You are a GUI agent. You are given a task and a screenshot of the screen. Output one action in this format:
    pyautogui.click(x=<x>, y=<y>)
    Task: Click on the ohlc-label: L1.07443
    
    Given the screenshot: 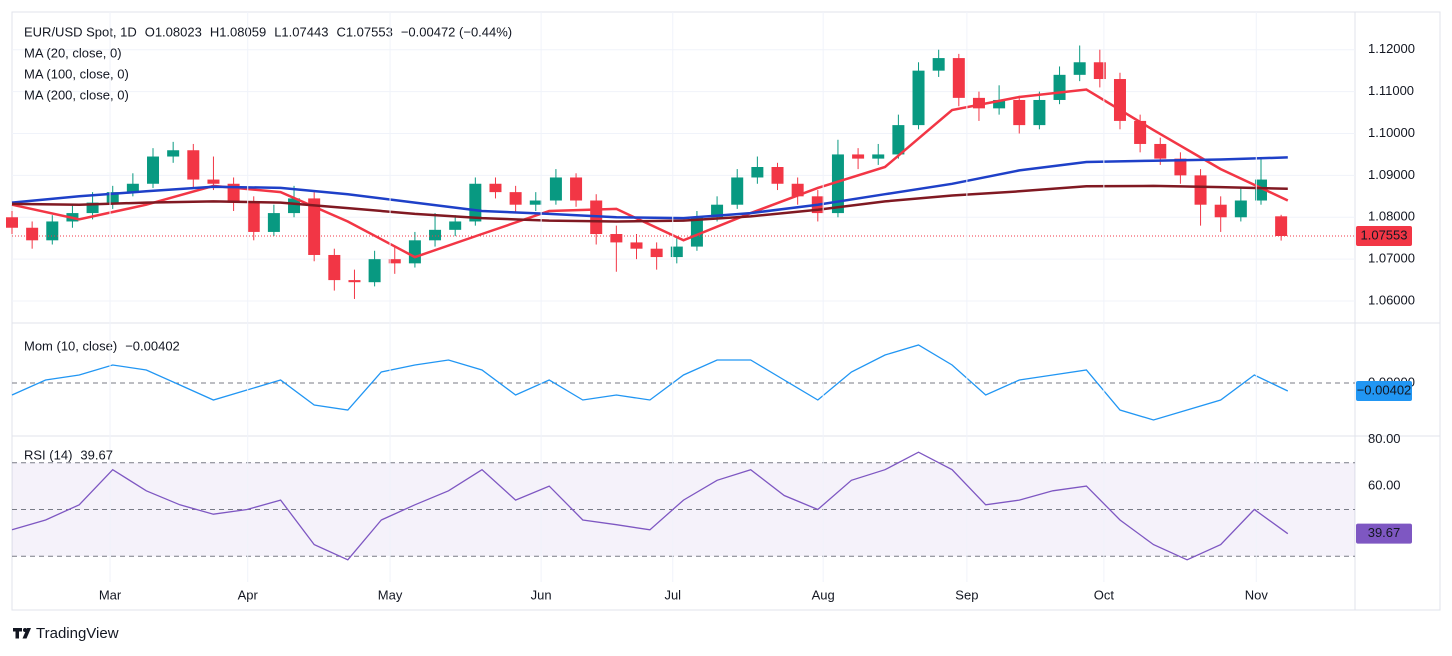 What is the action you would take?
    pyautogui.click(x=301, y=31)
    